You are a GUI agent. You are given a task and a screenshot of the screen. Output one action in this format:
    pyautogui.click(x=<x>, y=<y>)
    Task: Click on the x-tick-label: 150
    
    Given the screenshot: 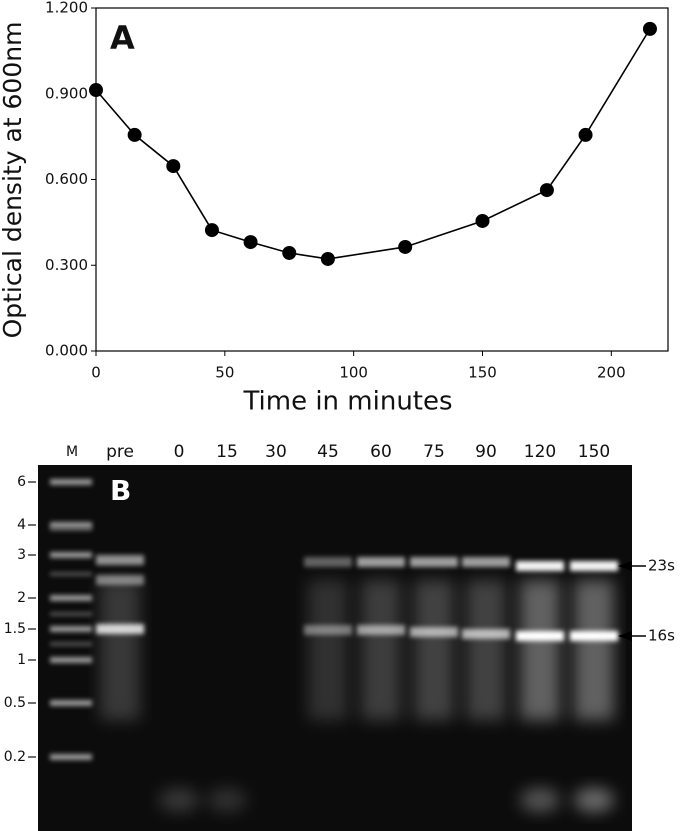 What is the action you would take?
    pyautogui.click(x=482, y=373)
    